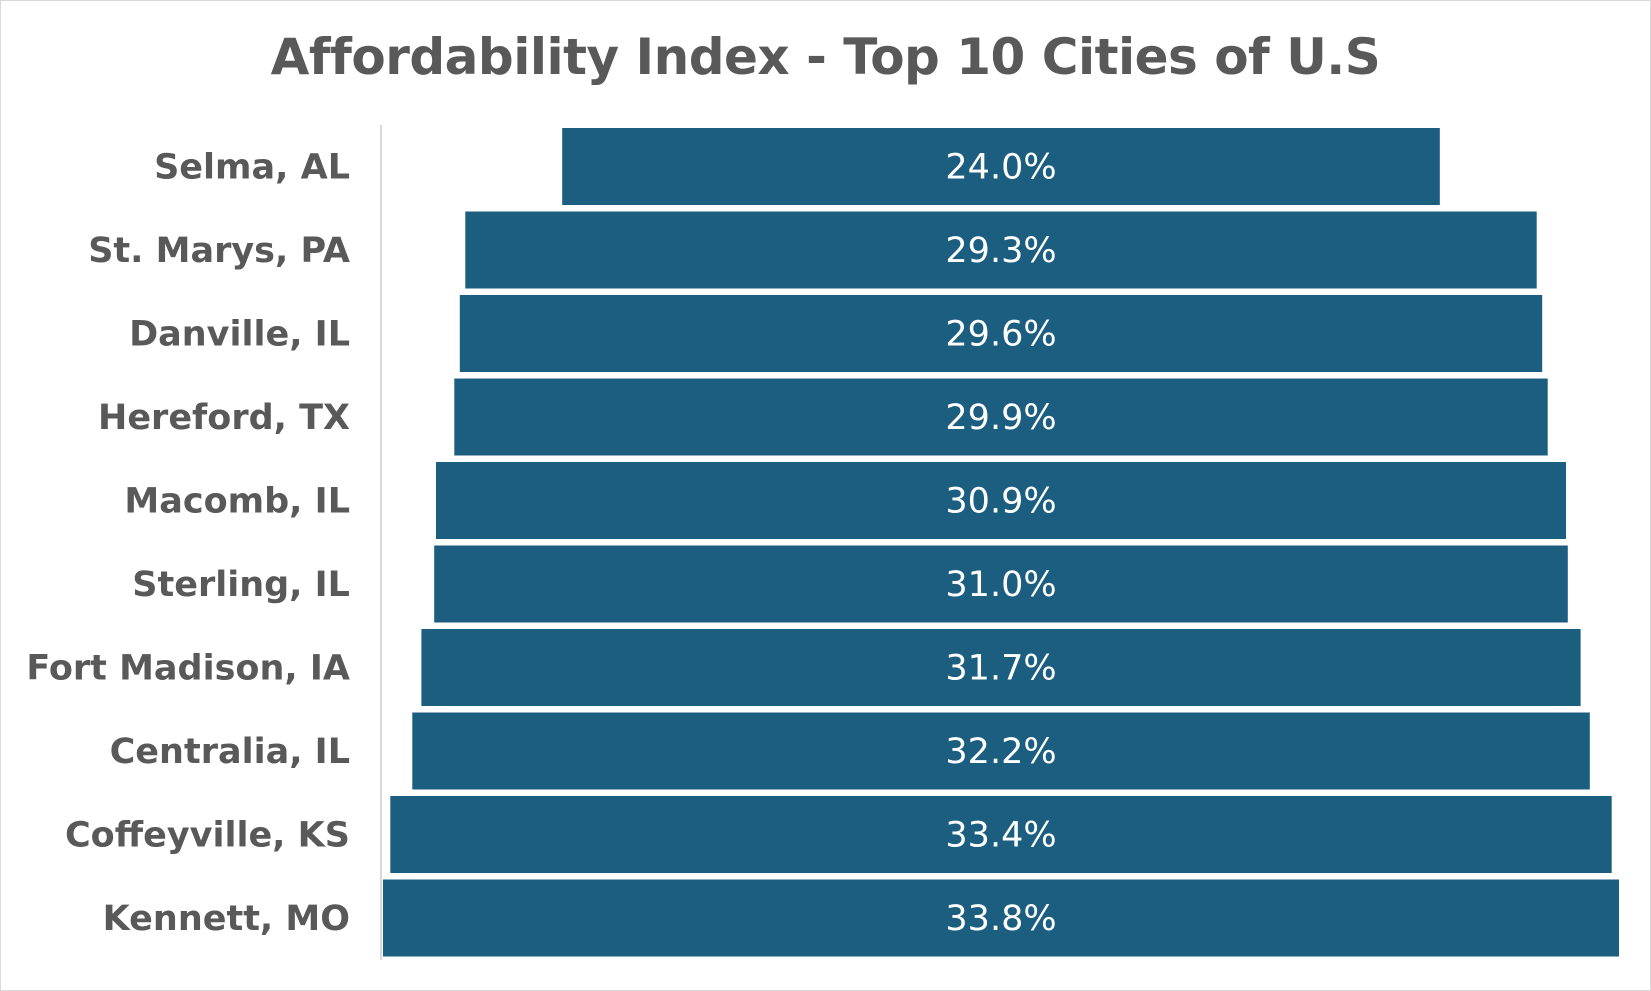  I want to click on data-label-2: 29.6%, so click(1000, 335).